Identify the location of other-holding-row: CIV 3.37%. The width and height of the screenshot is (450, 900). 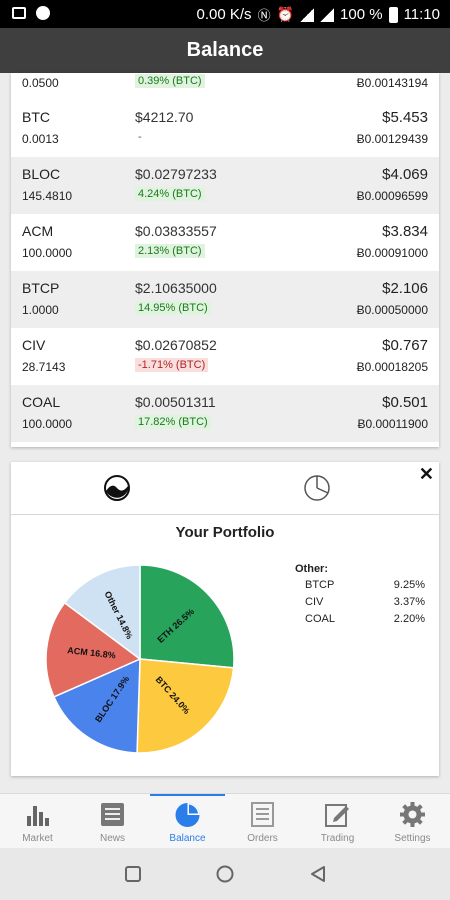
(360, 602).